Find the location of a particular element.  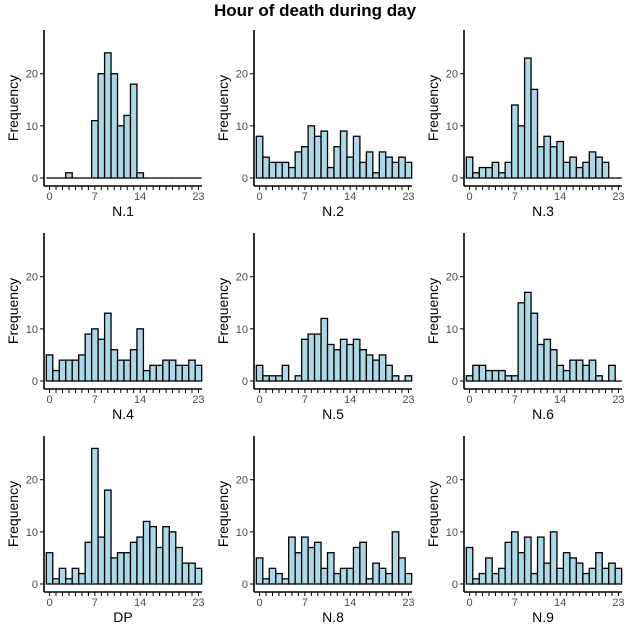

x-axis-title: N.1 is located at coordinates (123, 211).